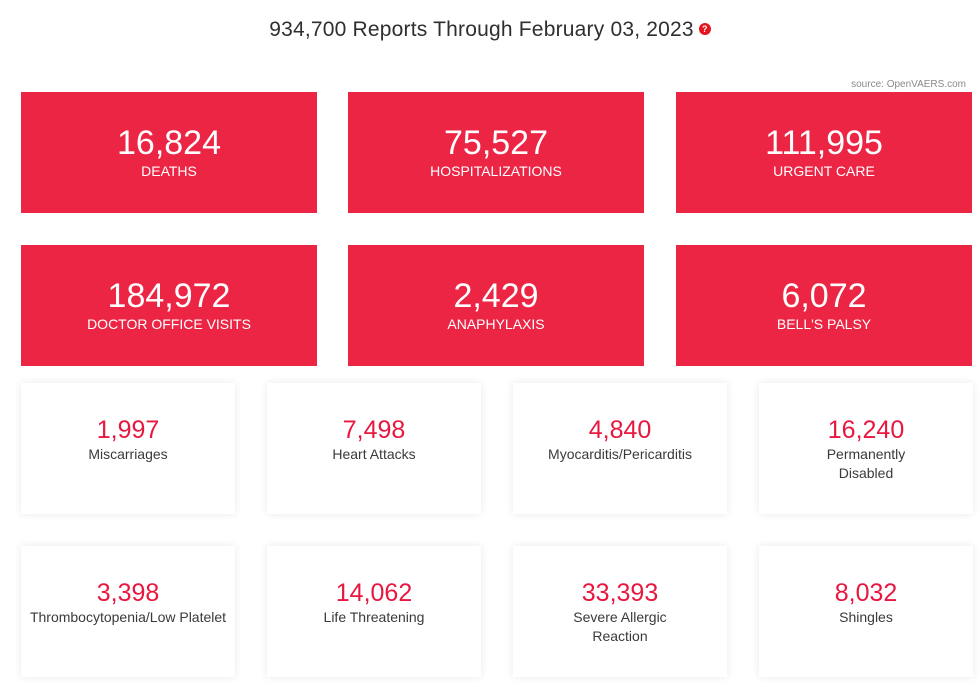  I want to click on stat-card-life-threatening: 14,062 Life Threatening, so click(374, 611).